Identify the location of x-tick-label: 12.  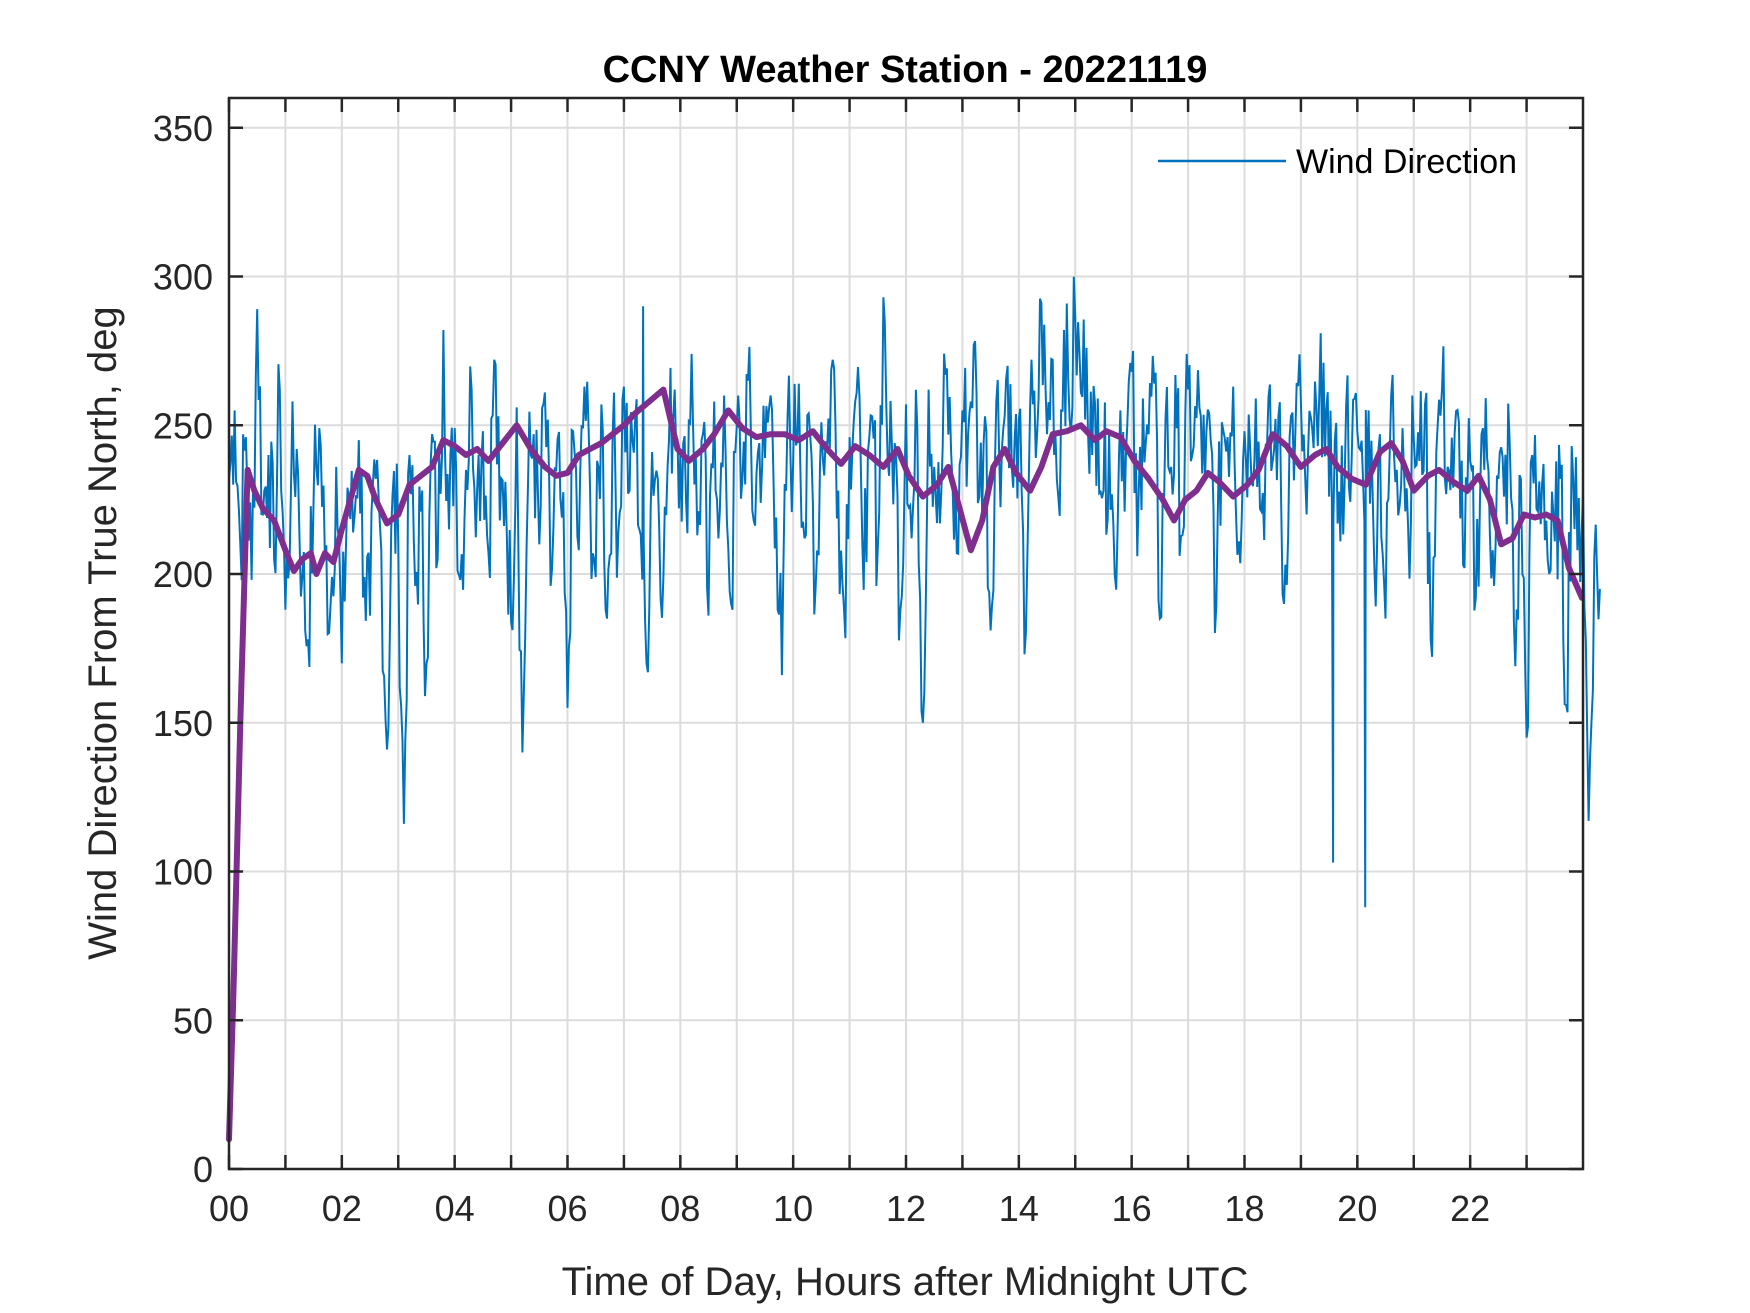
(906, 1208).